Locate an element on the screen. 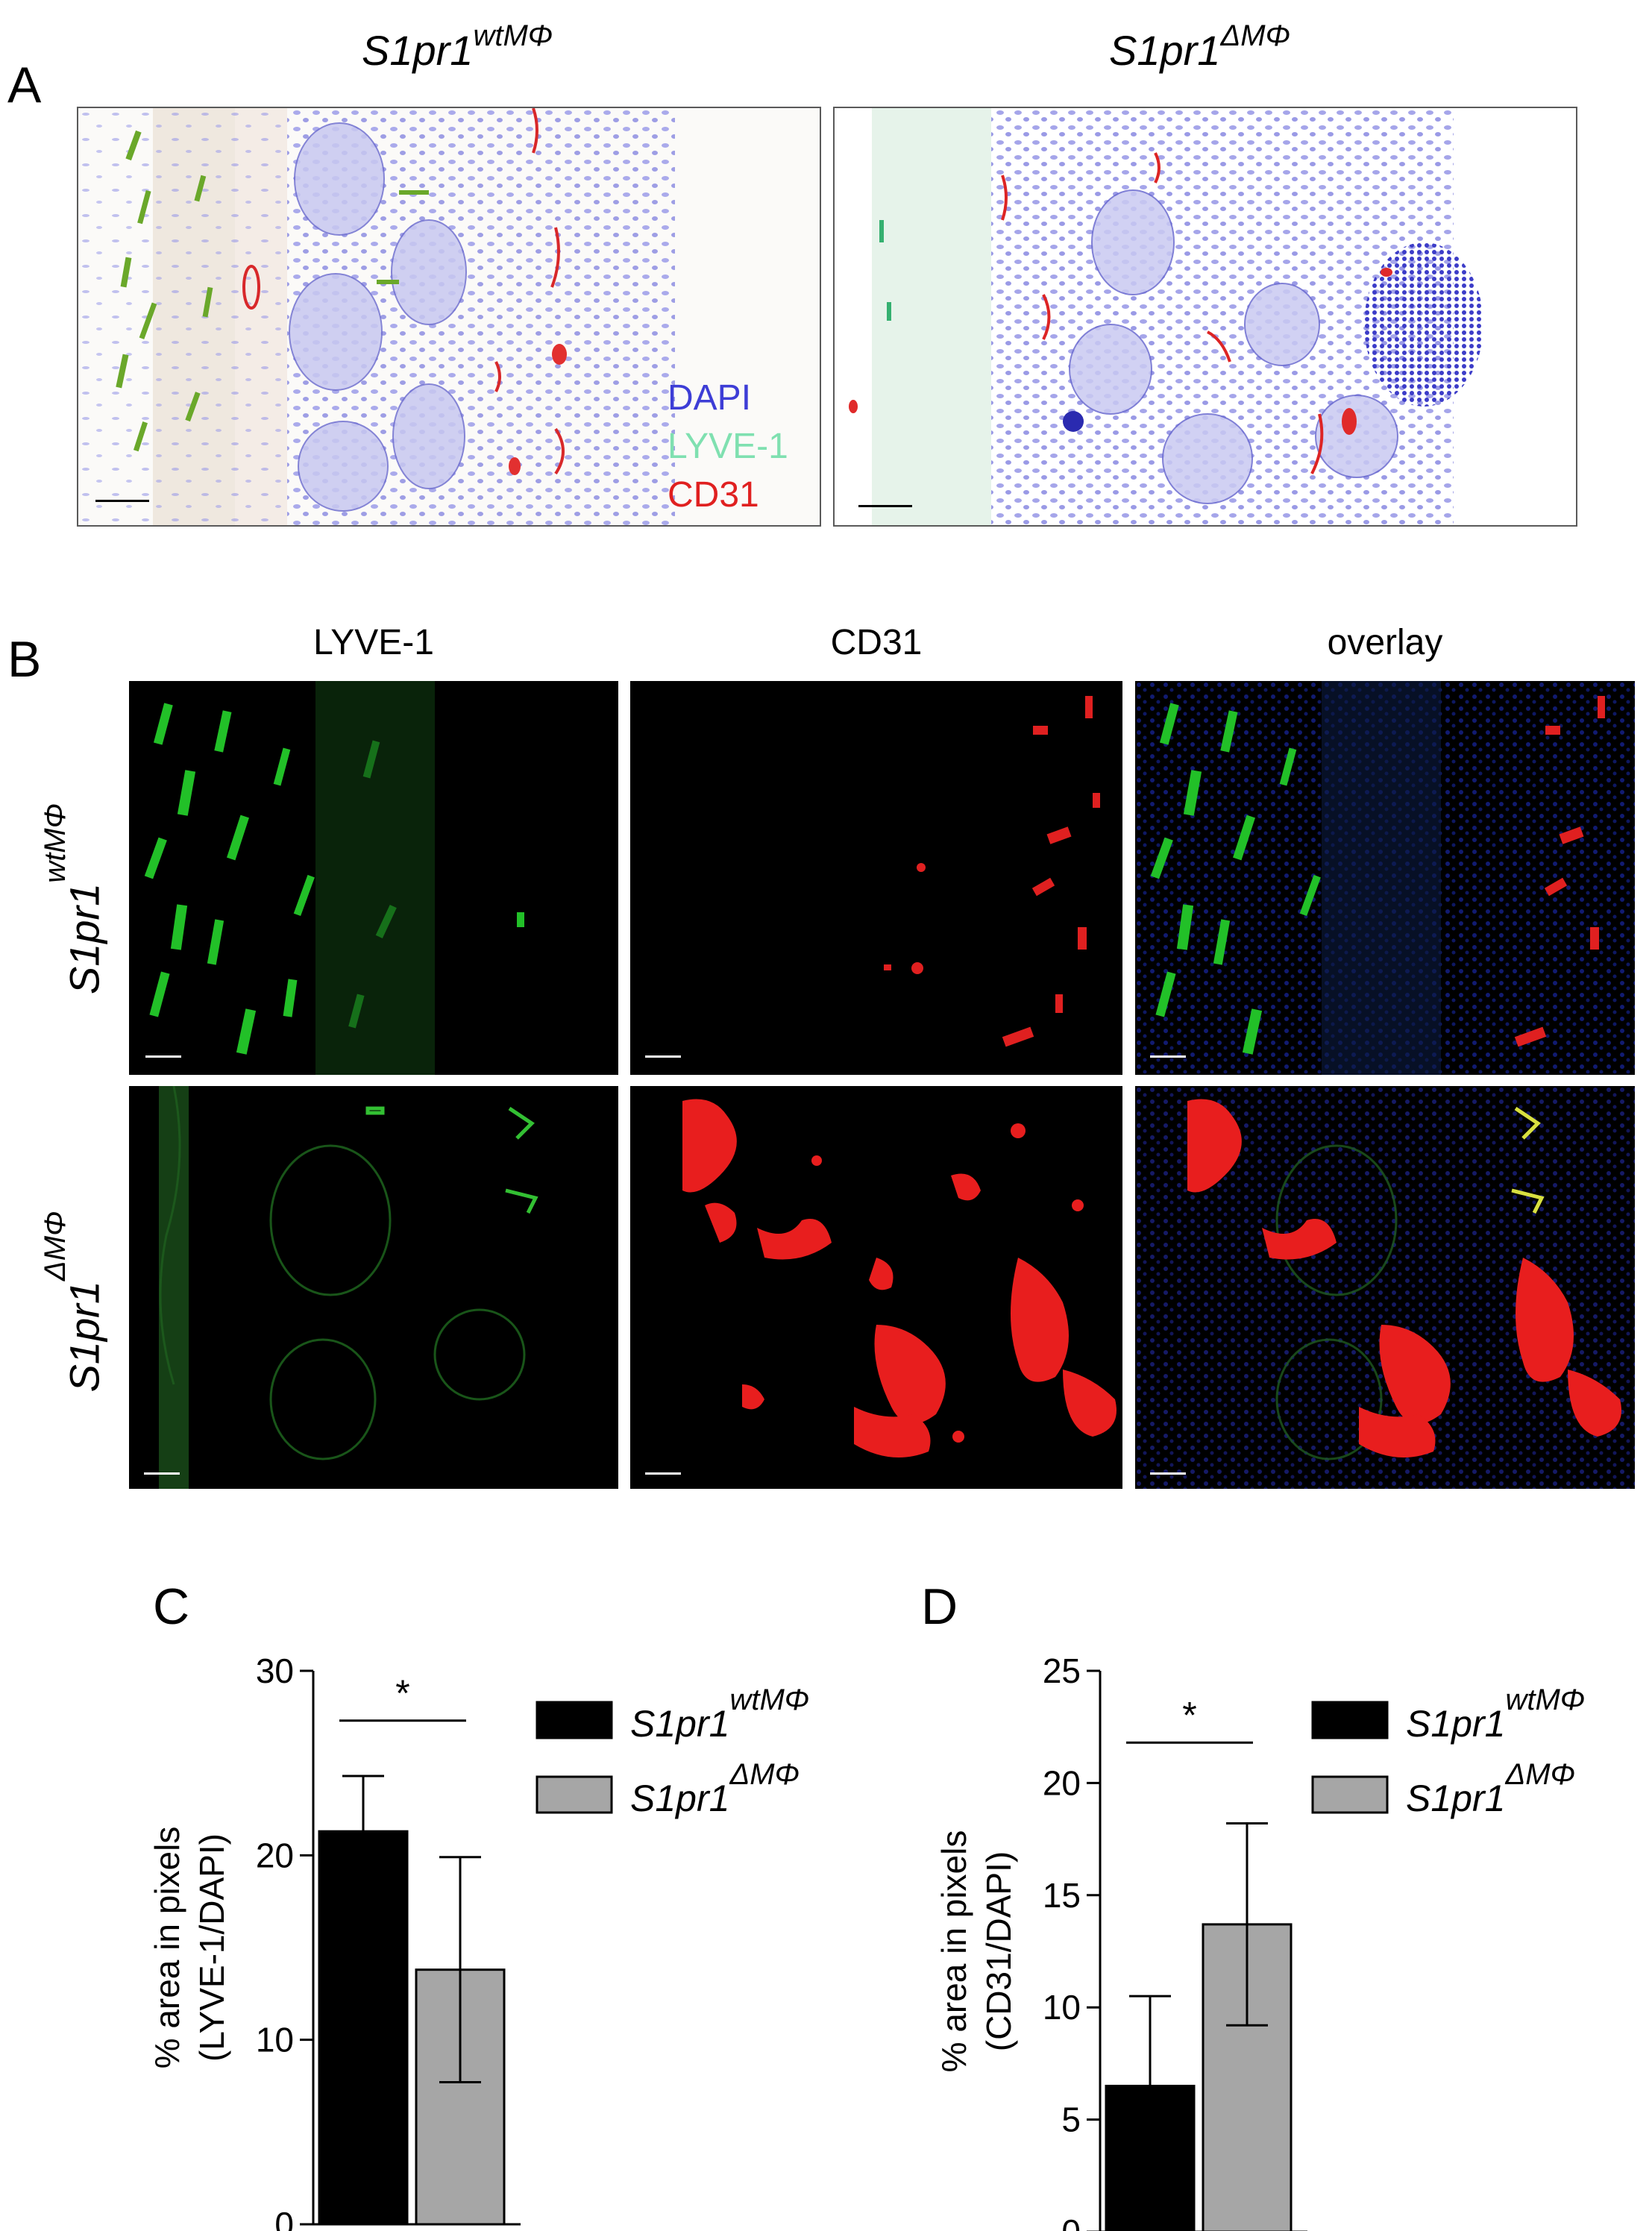 The image size is (1652, 2231). legend-lyve1: LYVE-1 is located at coordinates (728, 447).